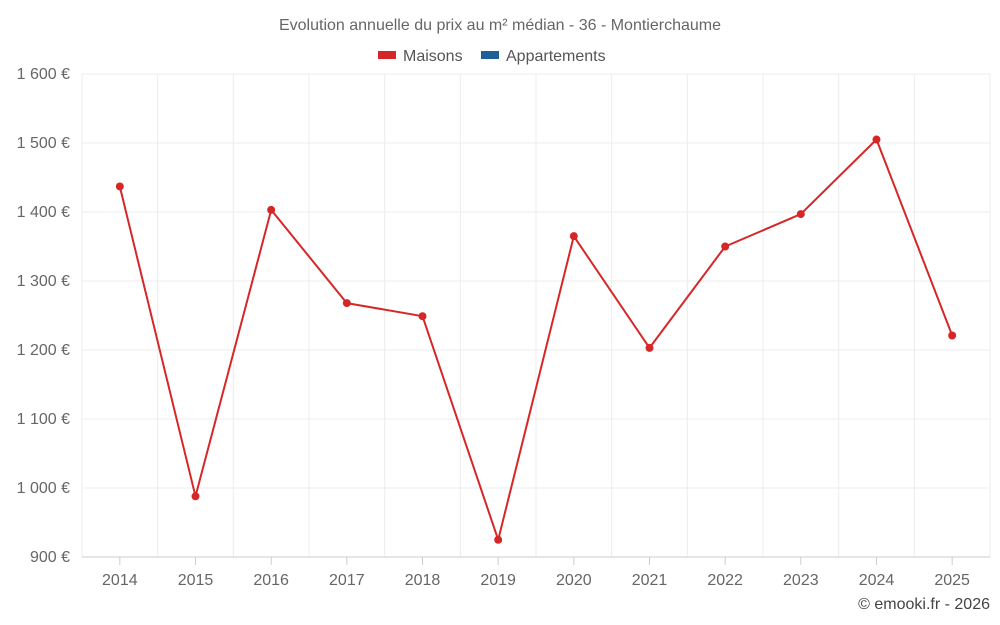 This screenshot has width=1000, height=625. What do you see at coordinates (271, 580) in the screenshot?
I see `x-tick-label: 2016` at bounding box center [271, 580].